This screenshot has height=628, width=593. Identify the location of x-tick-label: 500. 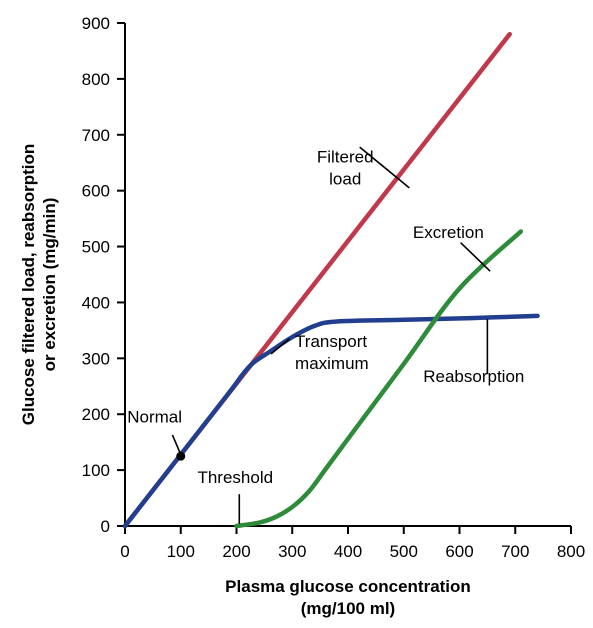
(404, 551).